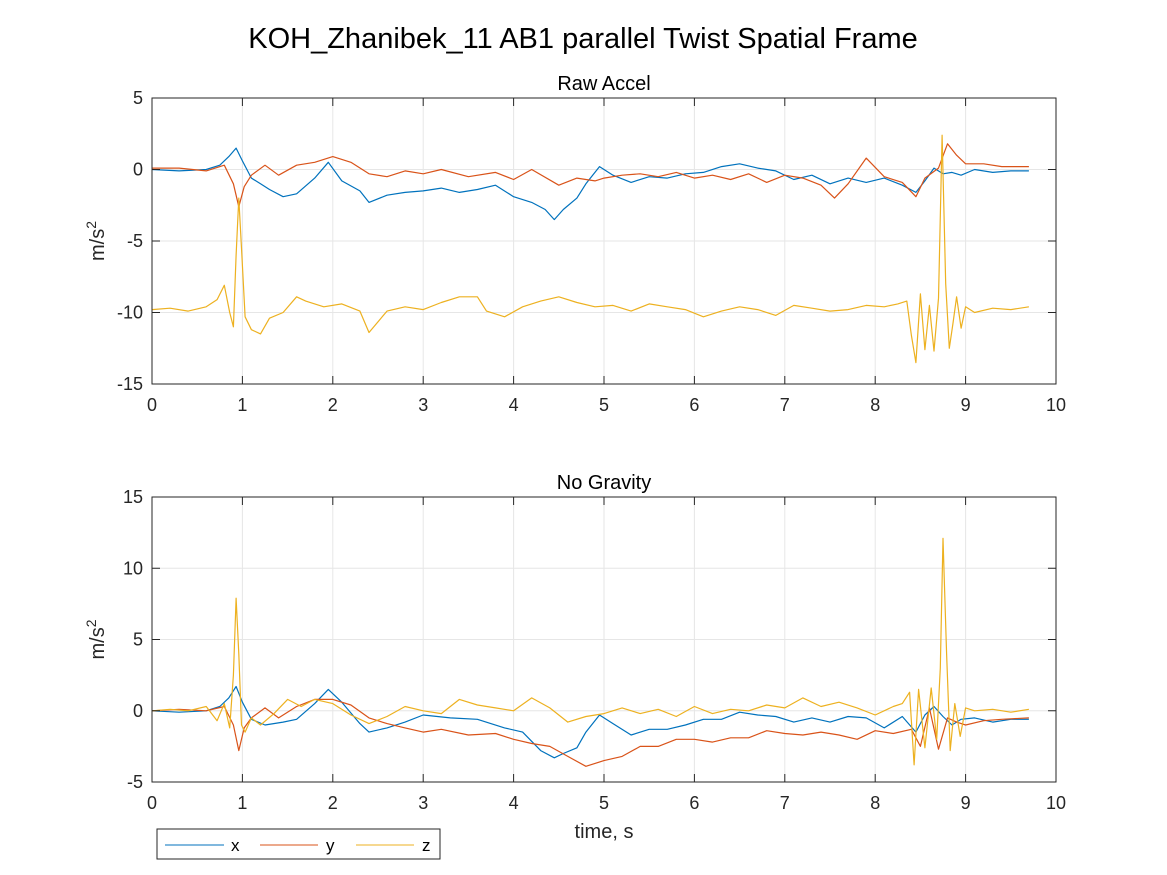 This screenshot has height=875, width=1167. Describe the element at coordinates (785, 803) in the screenshot. I see `no-gravity-x-tick-label: 7` at that location.